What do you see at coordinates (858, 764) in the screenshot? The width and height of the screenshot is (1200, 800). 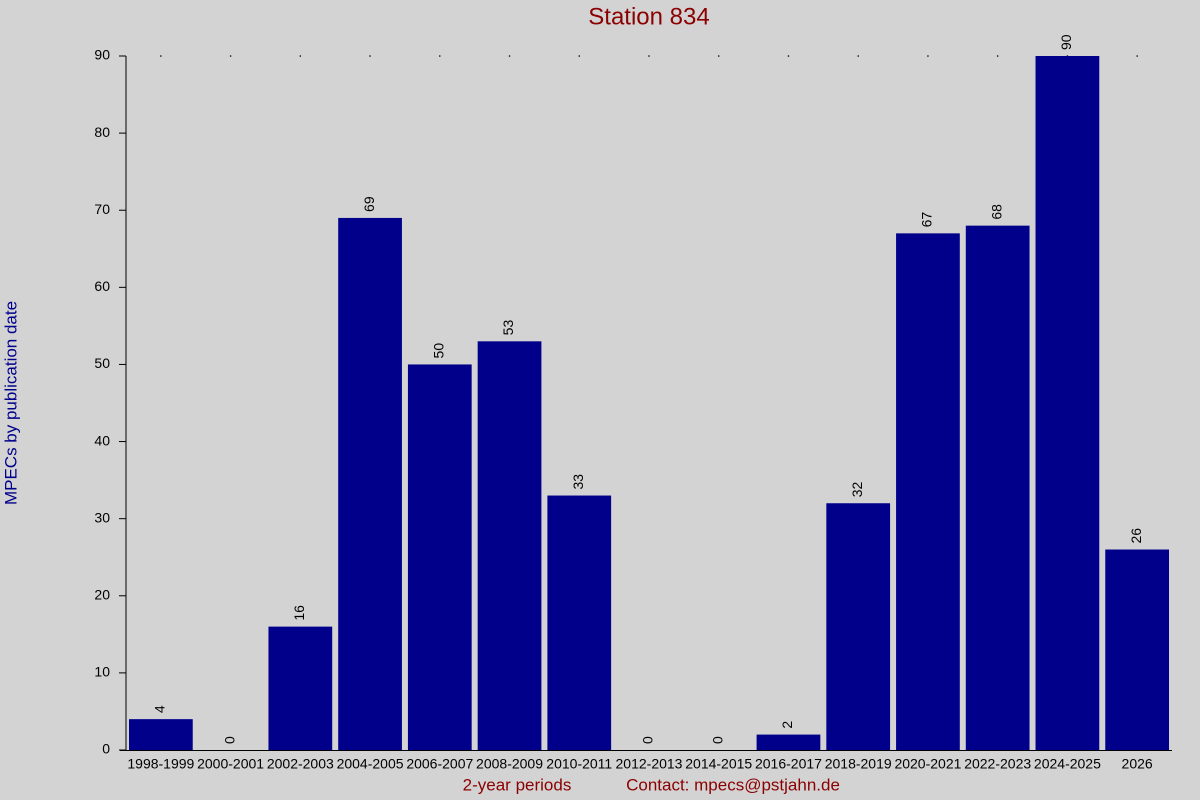 I see `x-tick-label: 2018-2019` at bounding box center [858, 764].